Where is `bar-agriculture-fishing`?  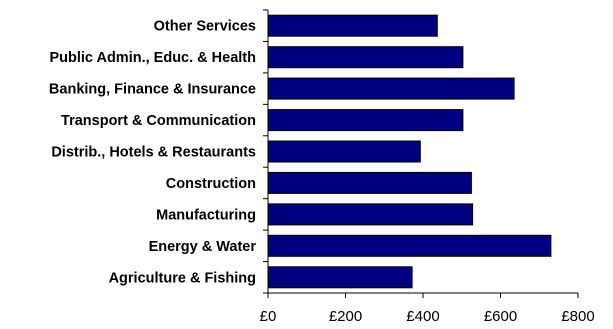
bar-agriculture-fishing is located at coordinates (340, 277).